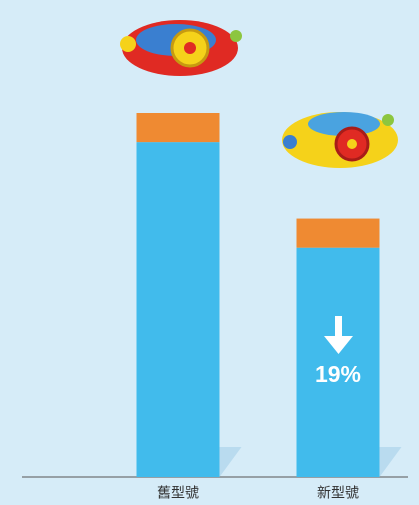  Describe the element at coordinates (178, 493) in the screenshot. I see `x-tick-label: 舊型號` at that location.